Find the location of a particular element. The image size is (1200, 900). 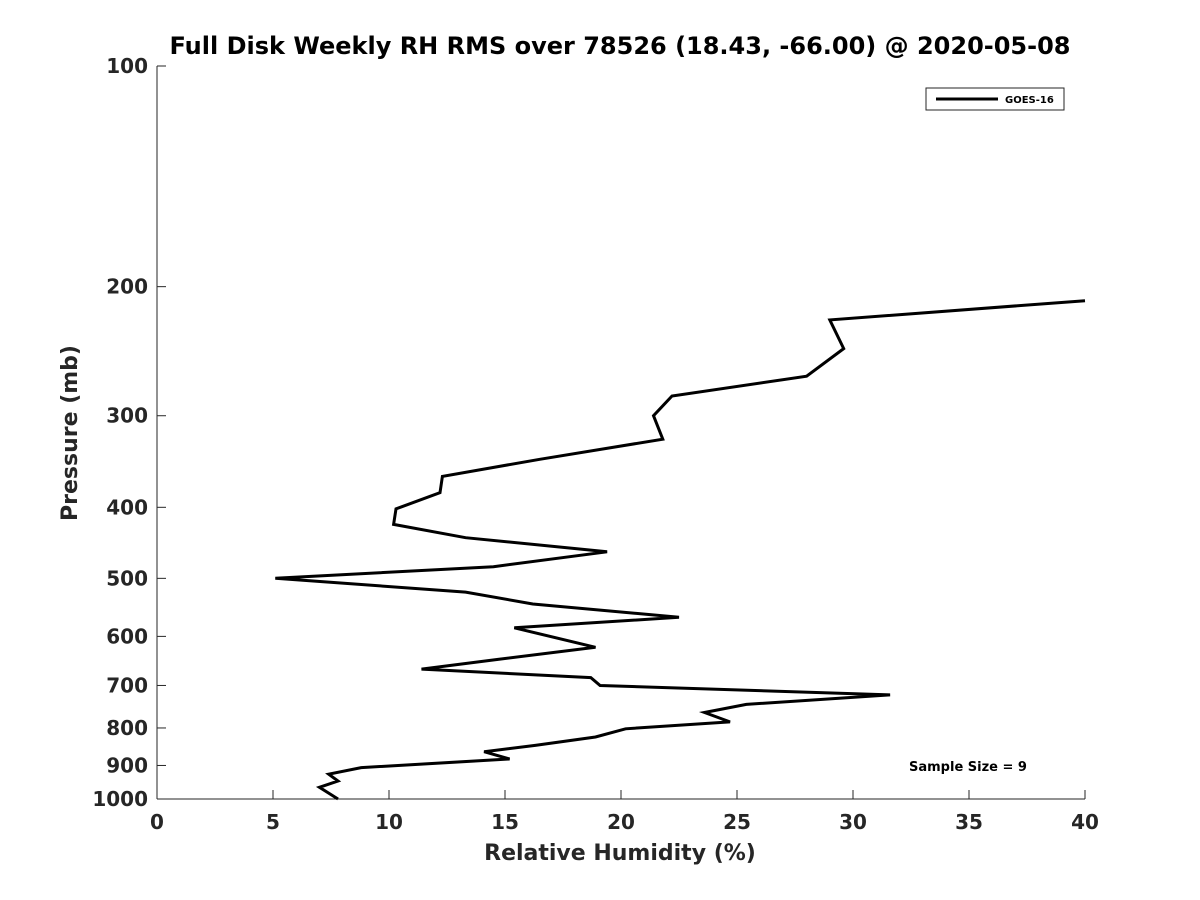

x-tick-label: 40 is located at coordinates (1085, 822).